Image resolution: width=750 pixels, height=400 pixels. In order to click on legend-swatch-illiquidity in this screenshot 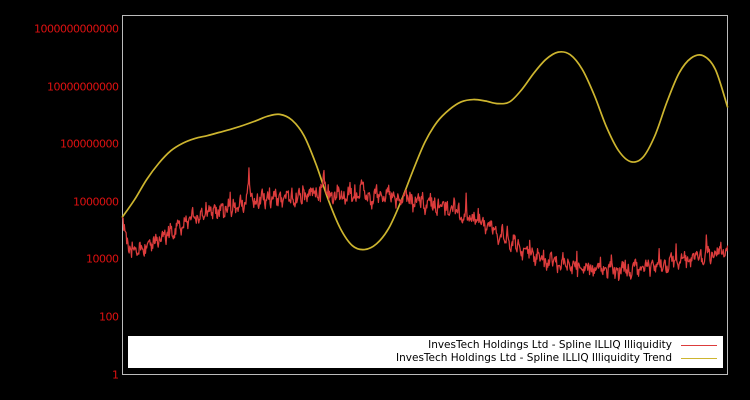, I will do `click(699, 345)`.